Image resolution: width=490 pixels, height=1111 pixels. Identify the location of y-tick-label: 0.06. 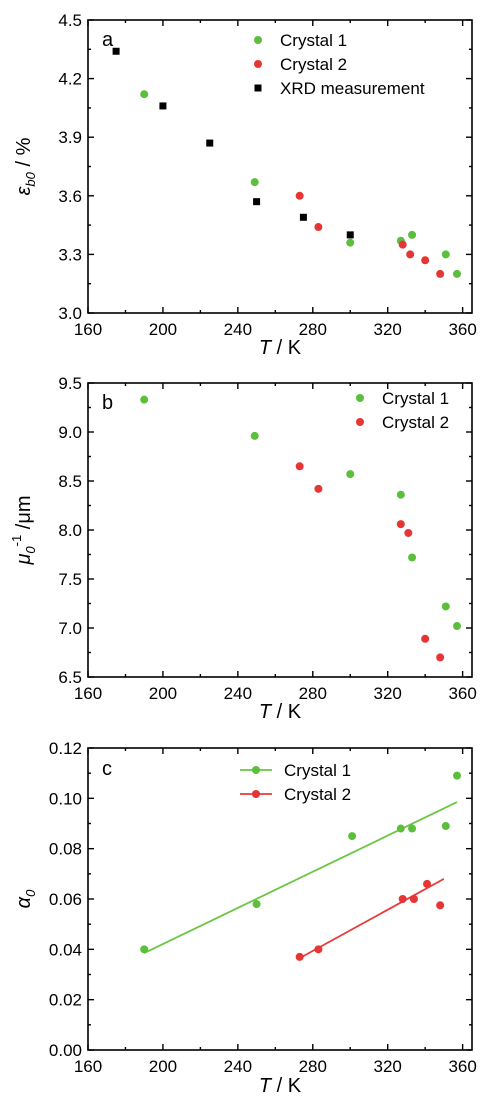
(65, 899).